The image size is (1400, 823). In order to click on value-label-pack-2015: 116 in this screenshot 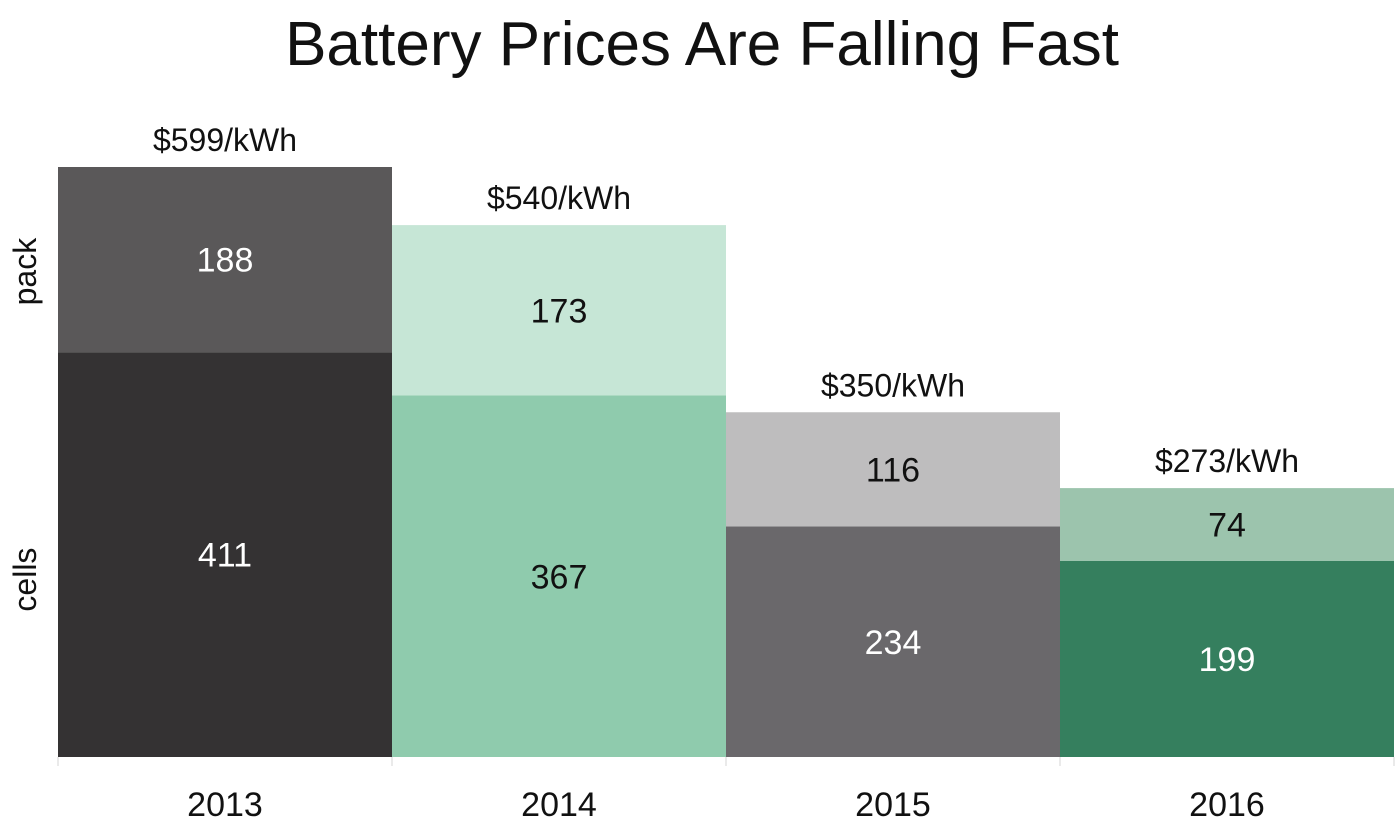, I will do `click(893, 470)`.